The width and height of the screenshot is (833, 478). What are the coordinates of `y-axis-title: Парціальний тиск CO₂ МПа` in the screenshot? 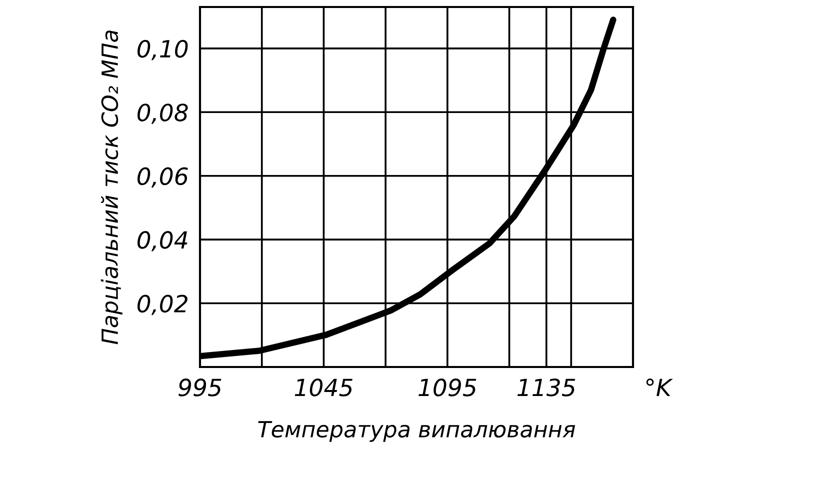 It's located at (111, 187).